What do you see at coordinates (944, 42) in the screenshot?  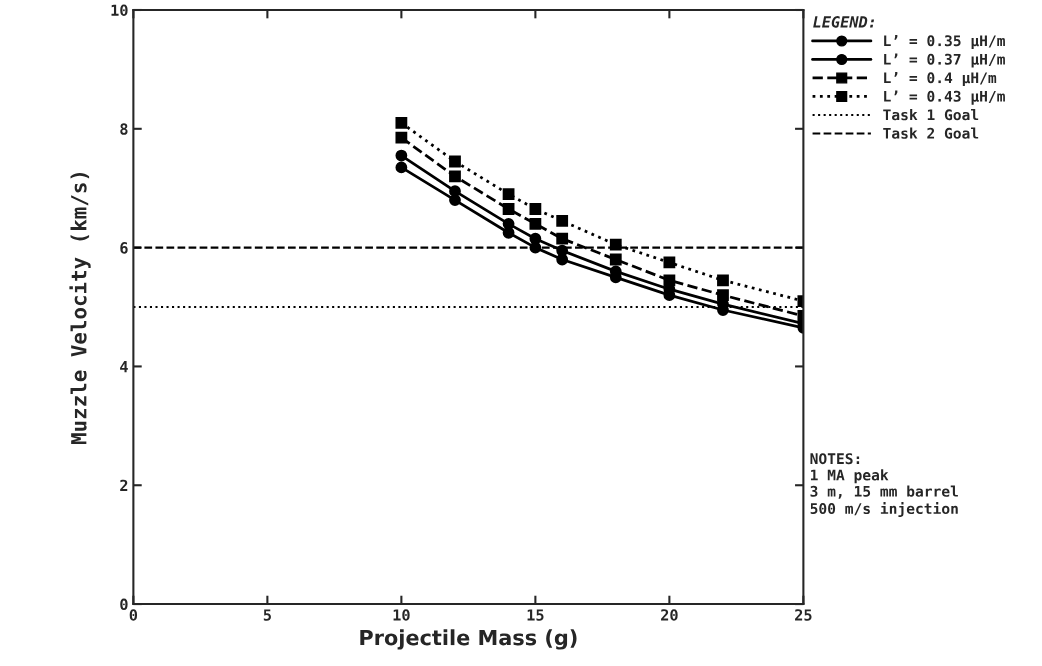 I see `legend-label: L’ = 0.35 μH/m` at bounding box center [944, 42].